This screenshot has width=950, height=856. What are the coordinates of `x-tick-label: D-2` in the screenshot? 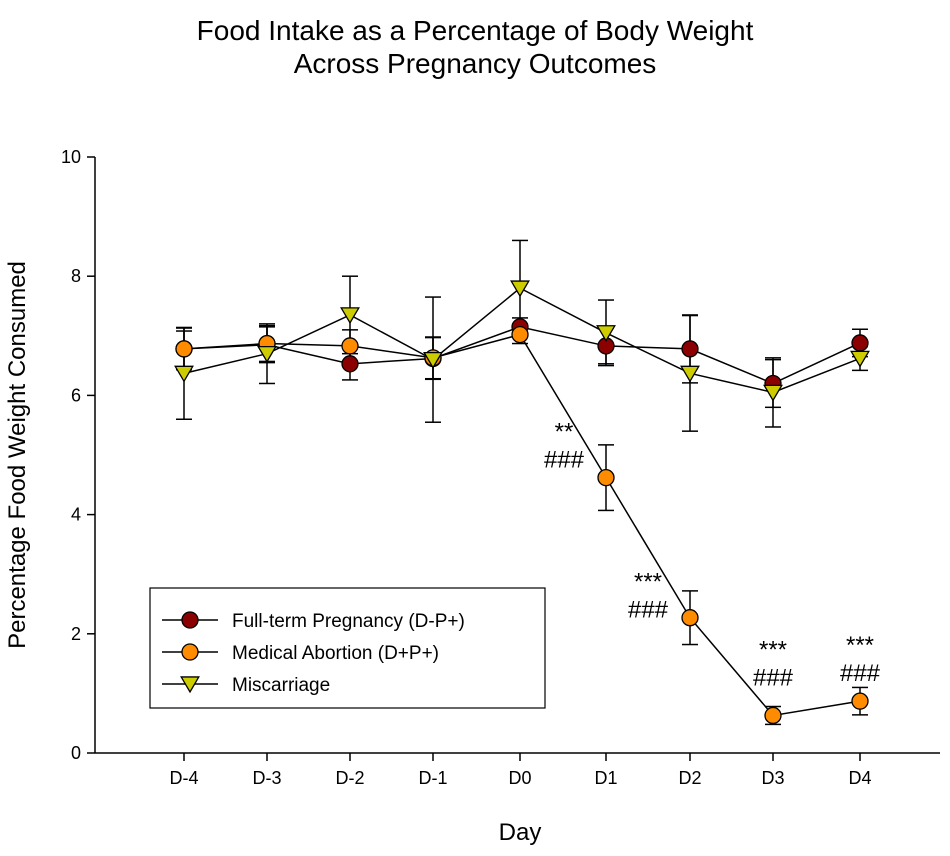 It's located at (349, 778).